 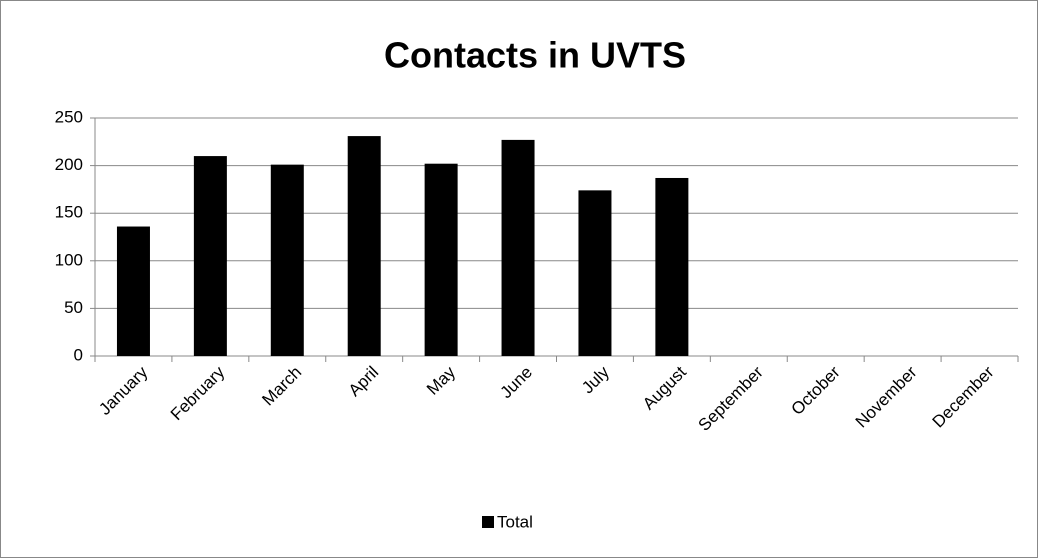 What do you see at coordinates (488, 522) in the screenshot?
I see `legend-swatch` at bounding box center [488, 522].